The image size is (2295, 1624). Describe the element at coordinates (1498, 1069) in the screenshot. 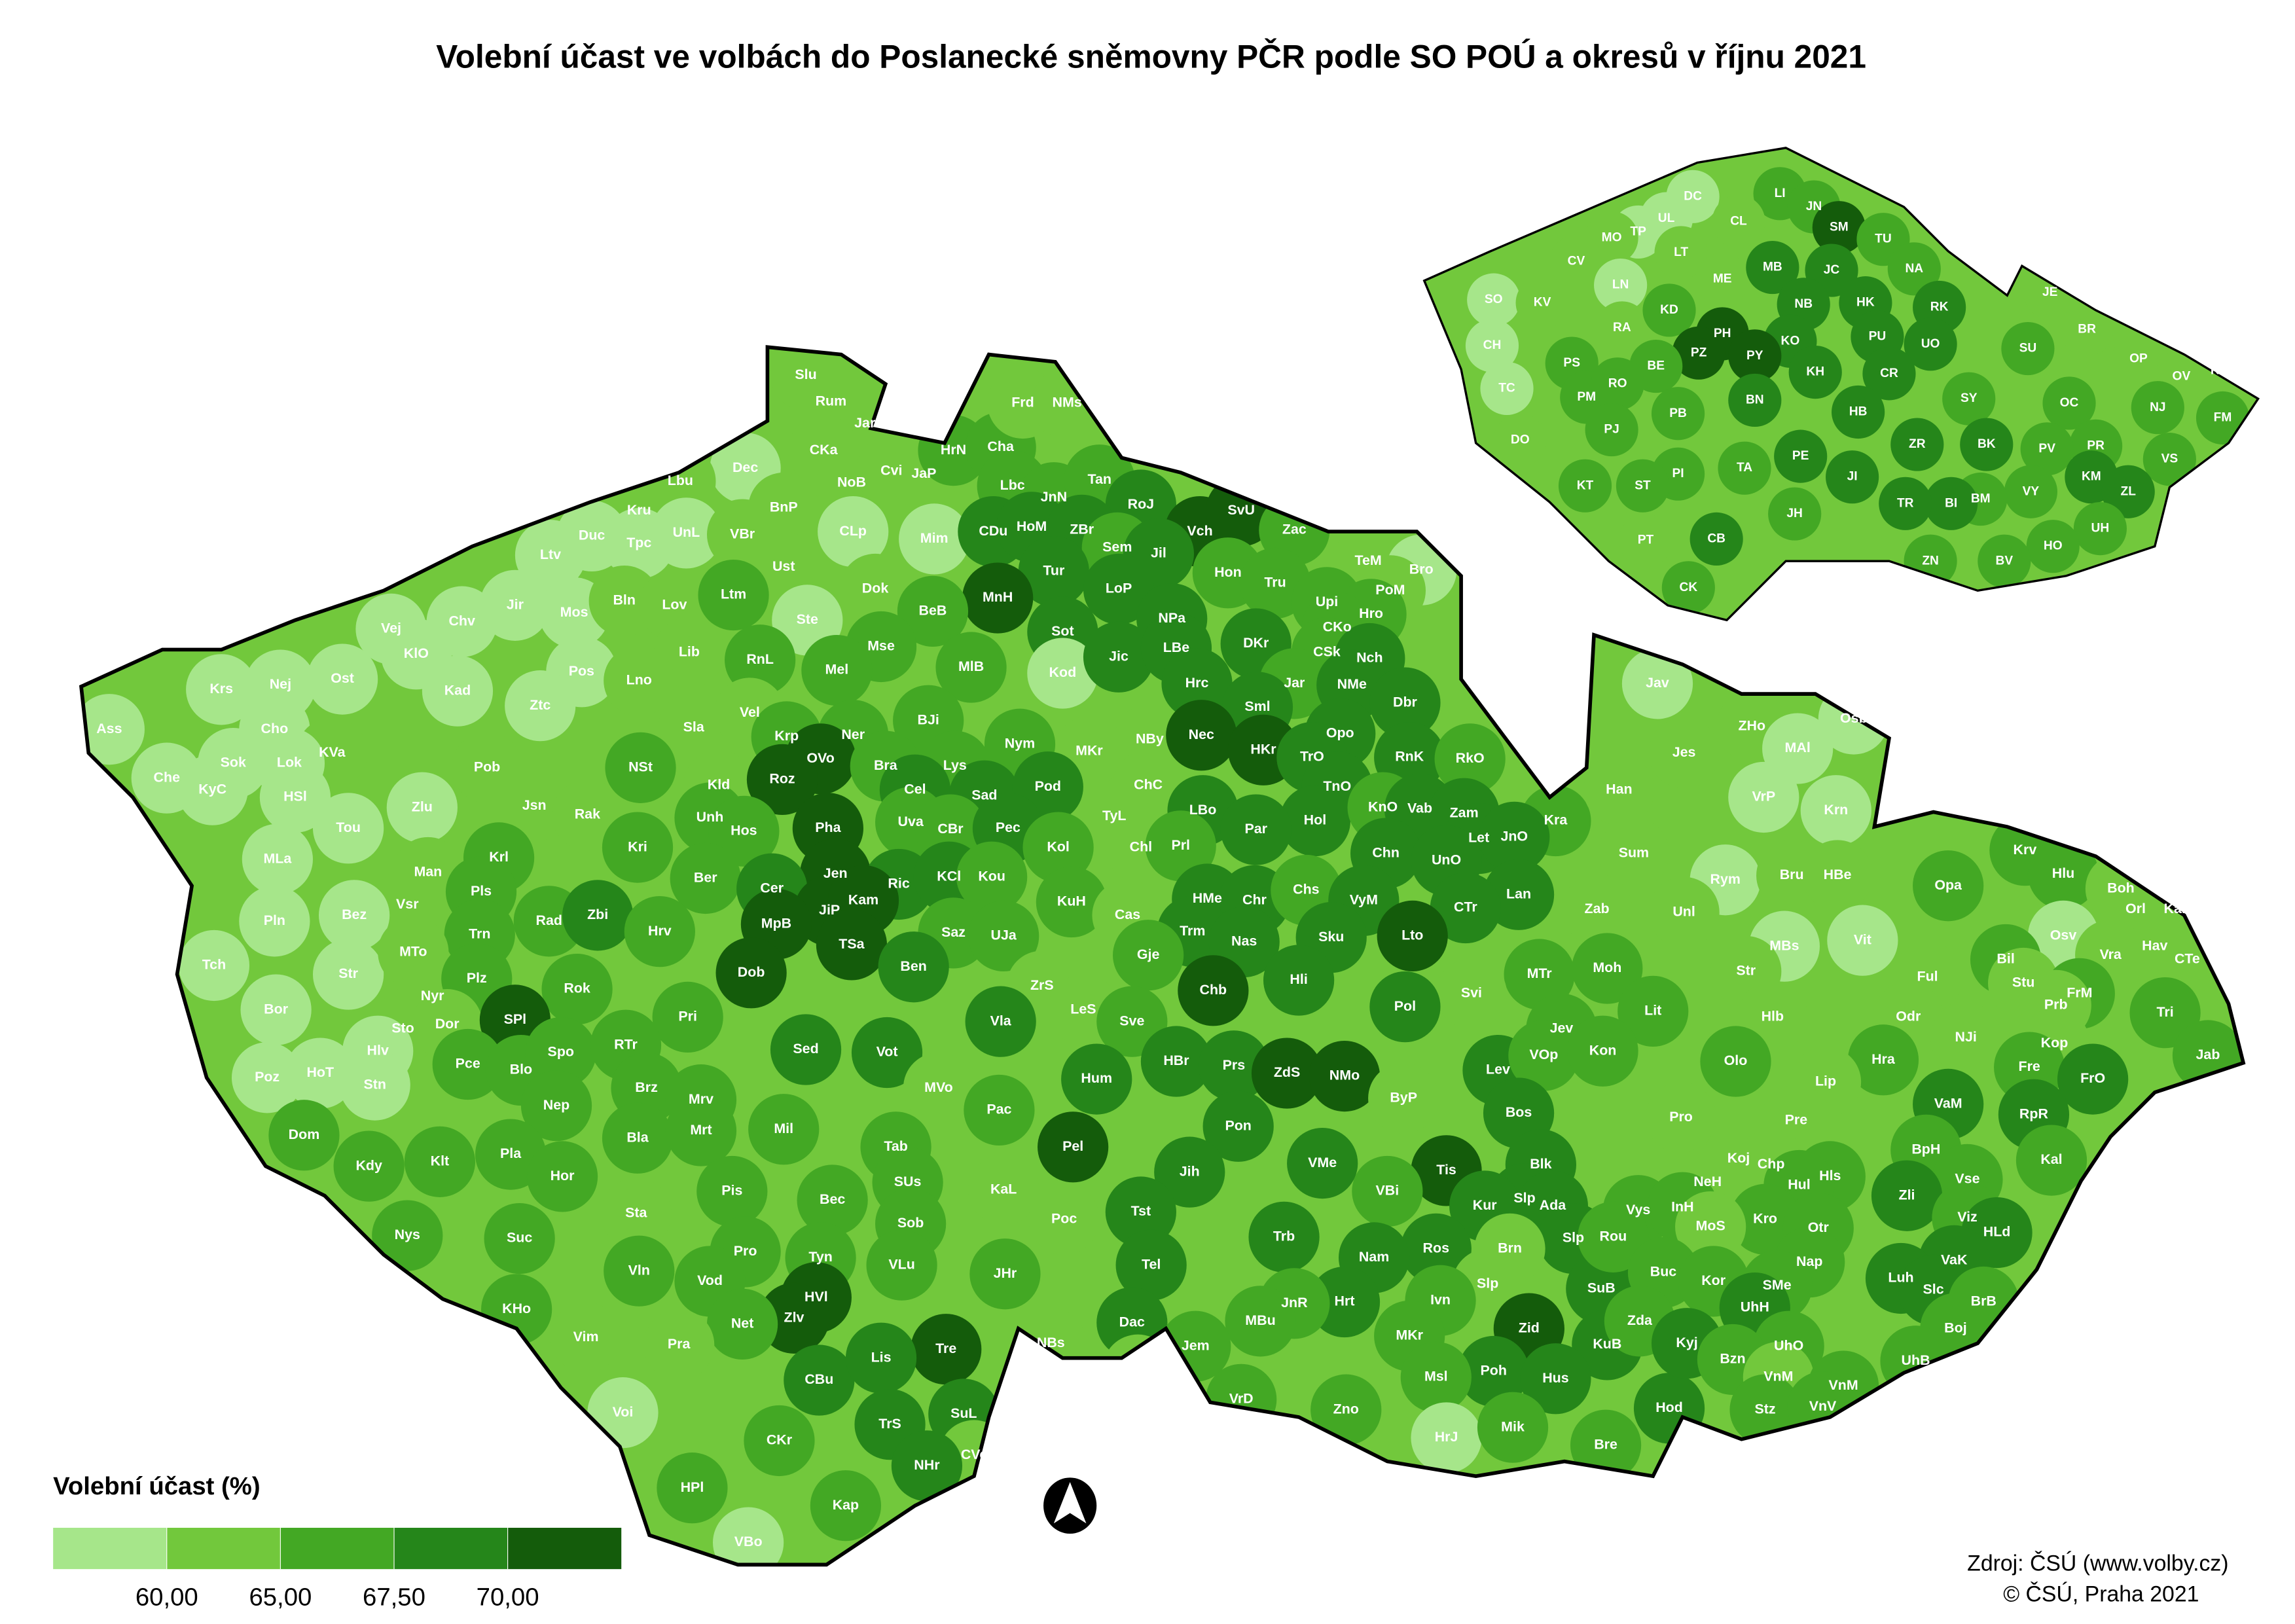

I see `district-label: Lev` at that location.